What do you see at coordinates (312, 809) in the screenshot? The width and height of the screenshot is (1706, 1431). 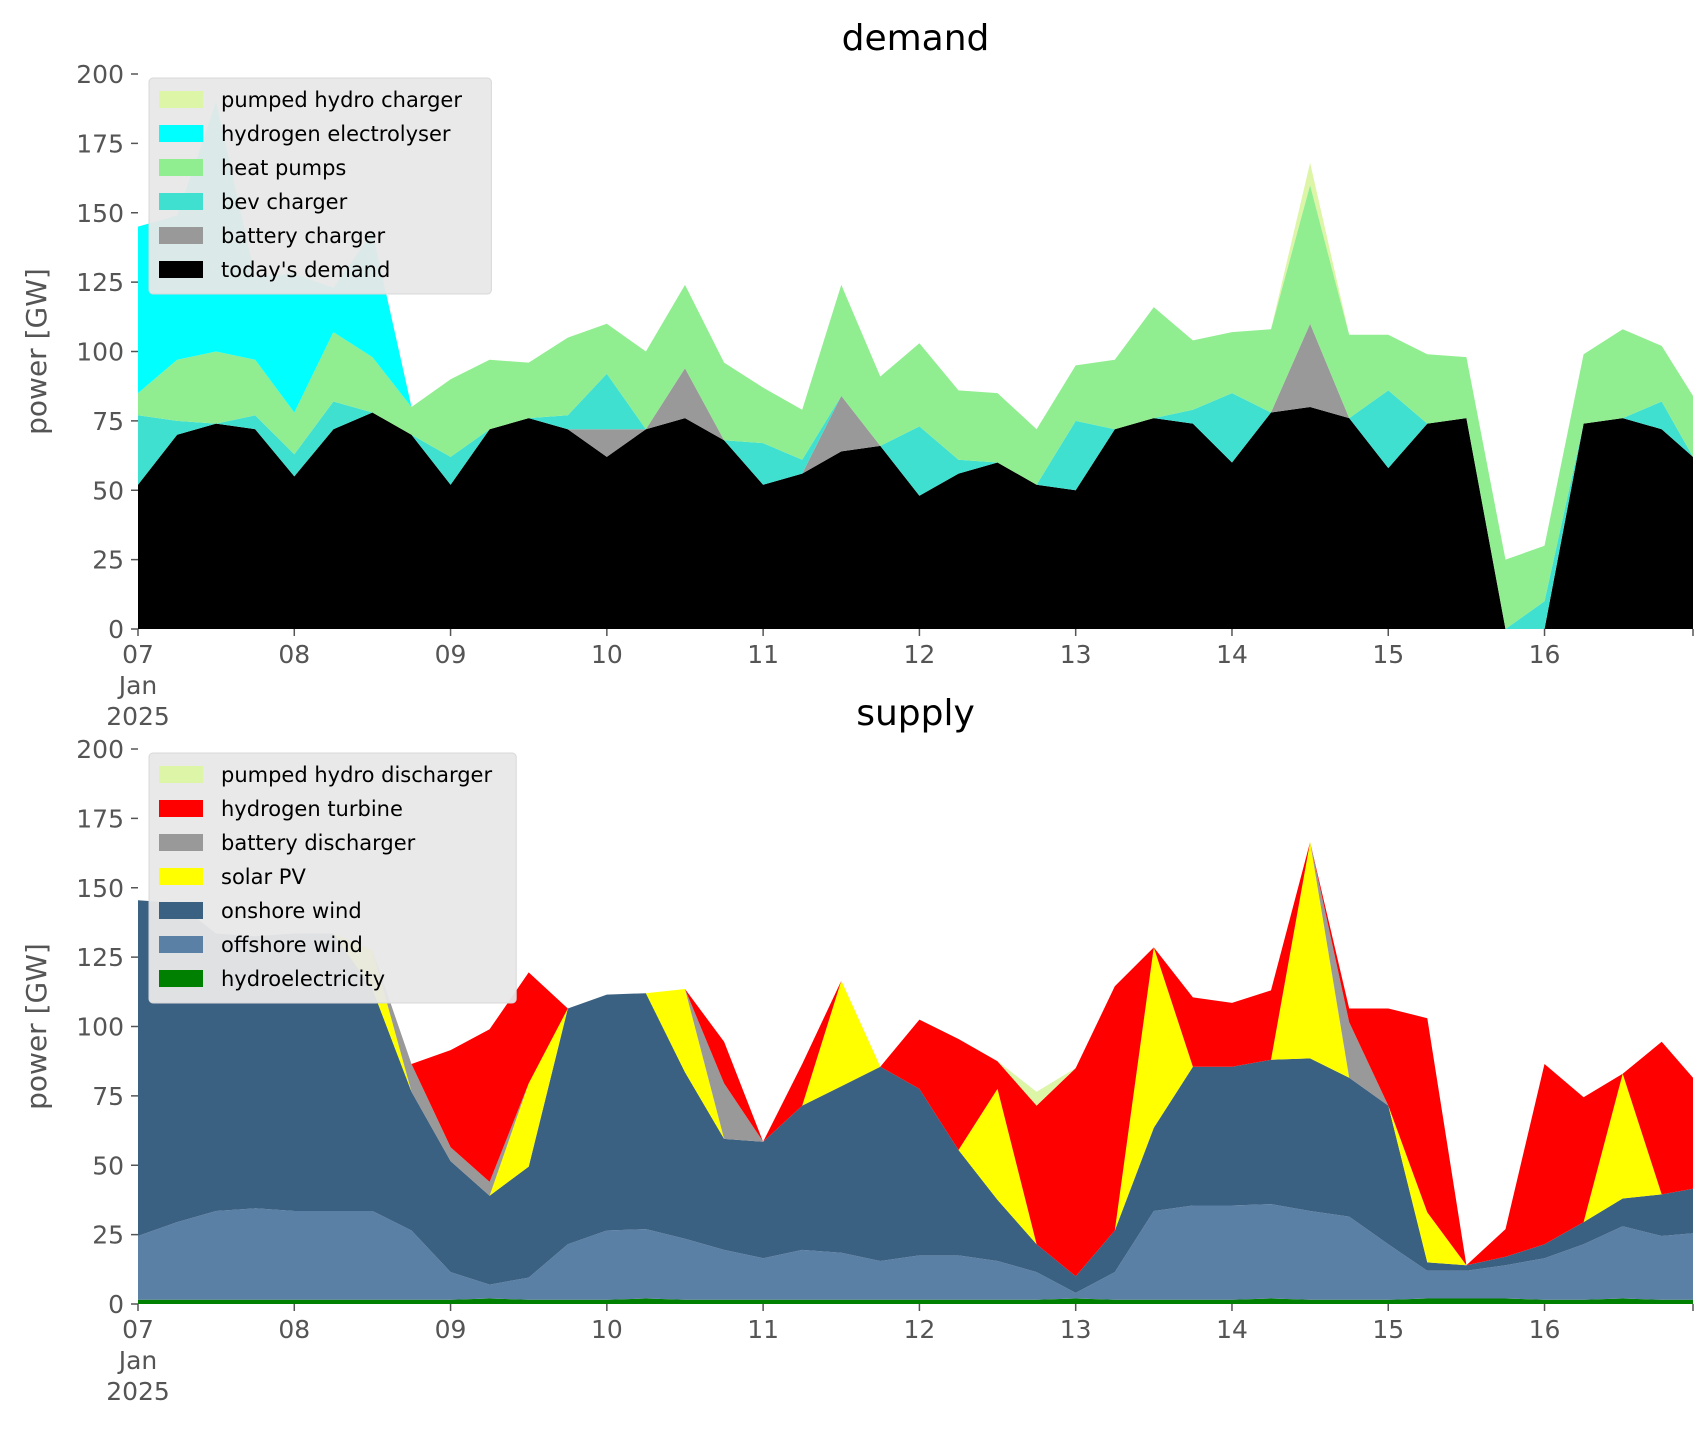 I see `legend-label-hydrogen-turbine: hydrogen turbine` at bounding box center [312, 809].